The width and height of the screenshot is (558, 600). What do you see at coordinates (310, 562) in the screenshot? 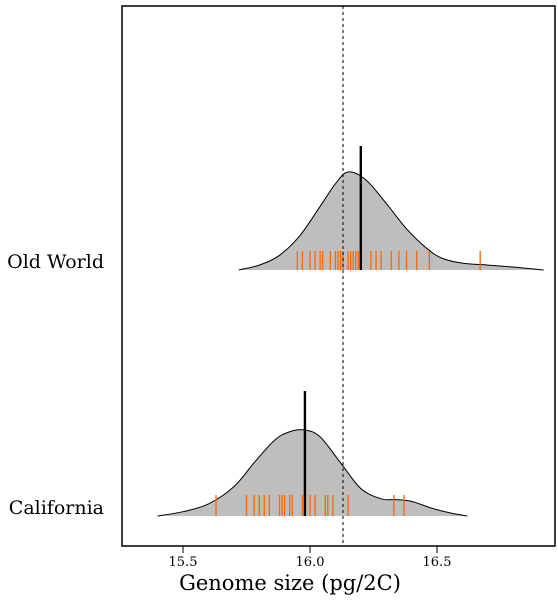
I see `x-tick-label: 16.0` at bounding box center [310, 562].